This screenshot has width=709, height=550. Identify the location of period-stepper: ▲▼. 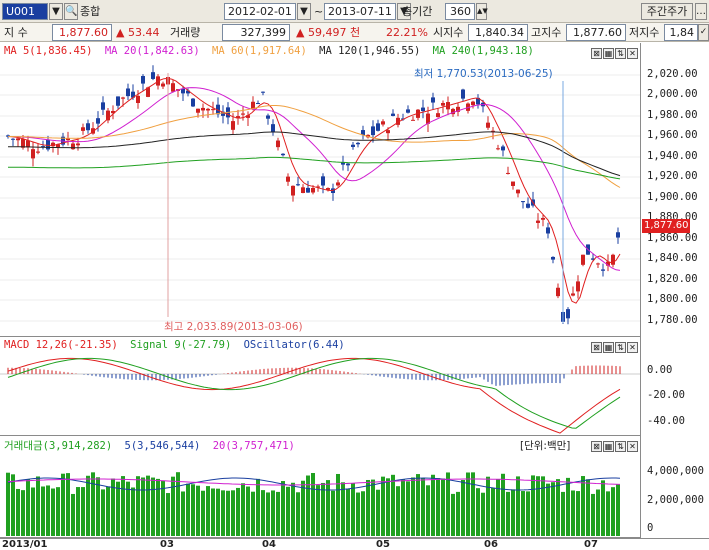
(482, 11).